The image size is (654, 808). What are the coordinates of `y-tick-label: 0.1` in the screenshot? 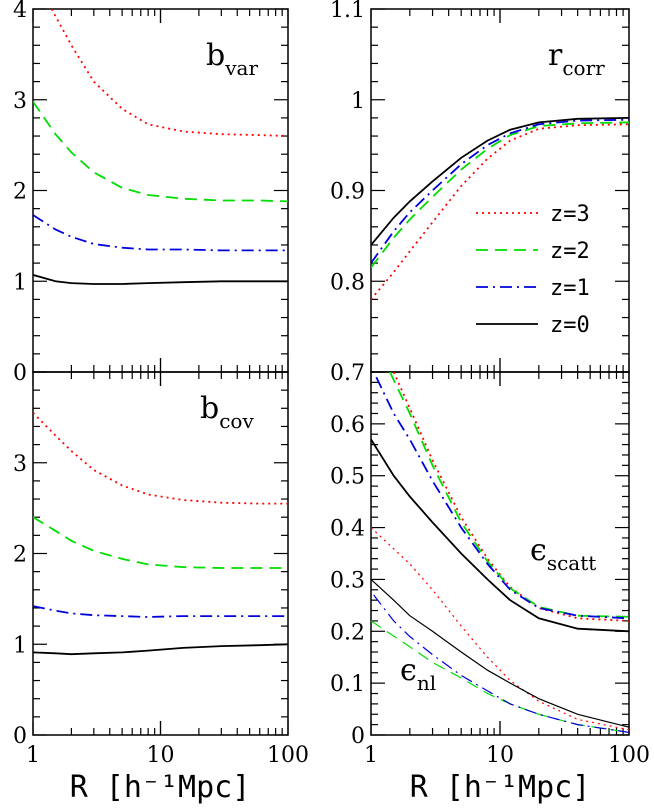 It's located at (347, 684).